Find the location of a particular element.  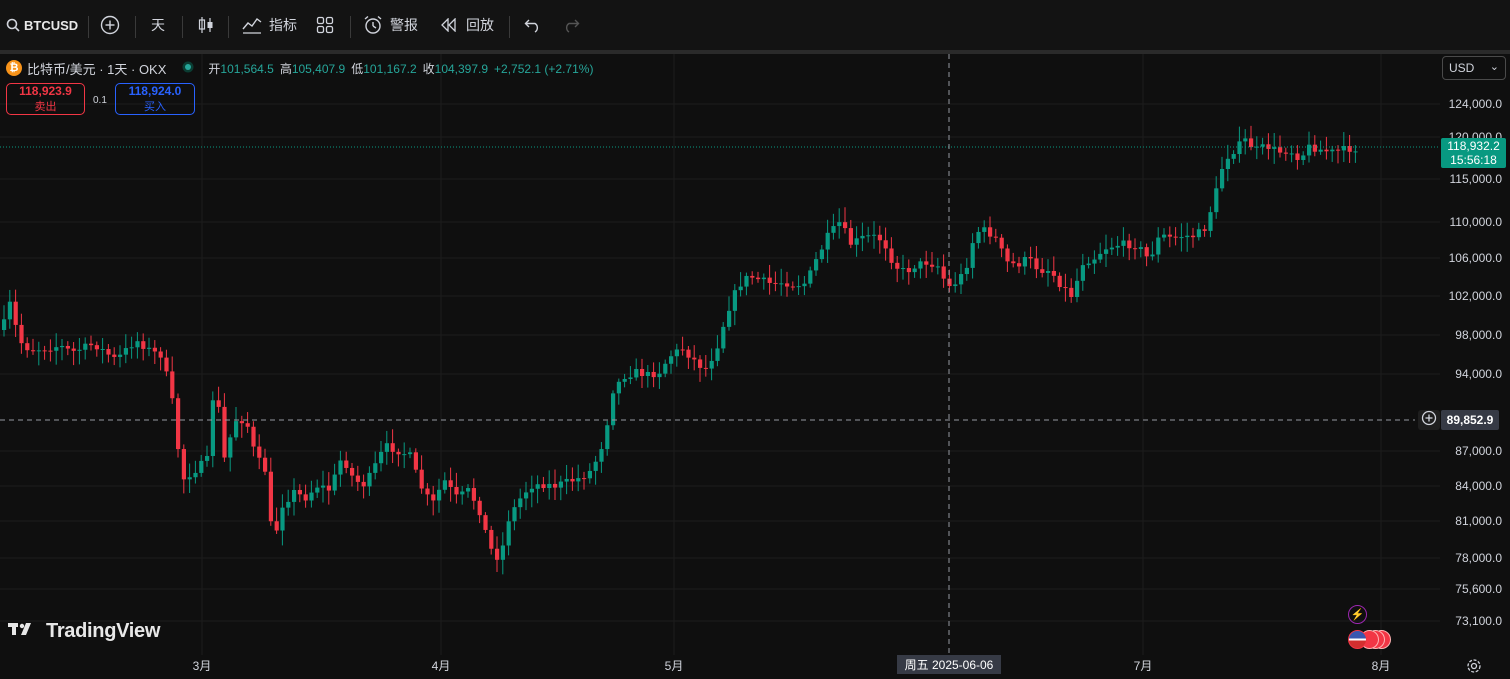

price-tick-label: 75,600.0 is located at coordinates (1478, 589).